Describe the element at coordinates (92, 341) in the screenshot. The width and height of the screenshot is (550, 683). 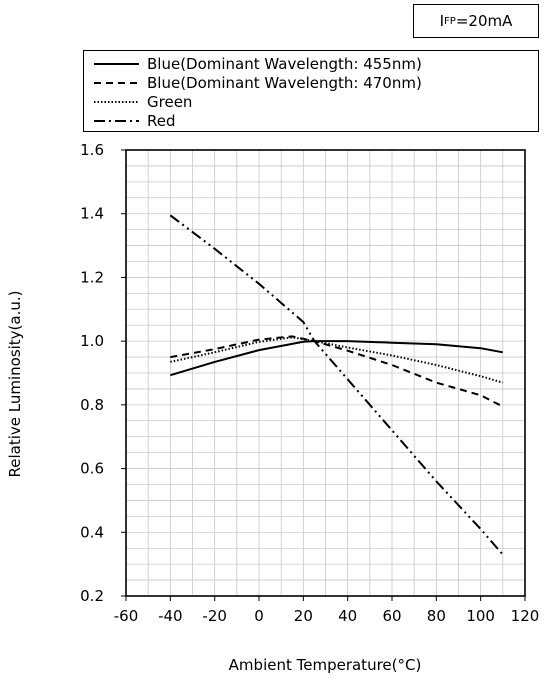
I see `y-tick-label: 1.0` at that location.